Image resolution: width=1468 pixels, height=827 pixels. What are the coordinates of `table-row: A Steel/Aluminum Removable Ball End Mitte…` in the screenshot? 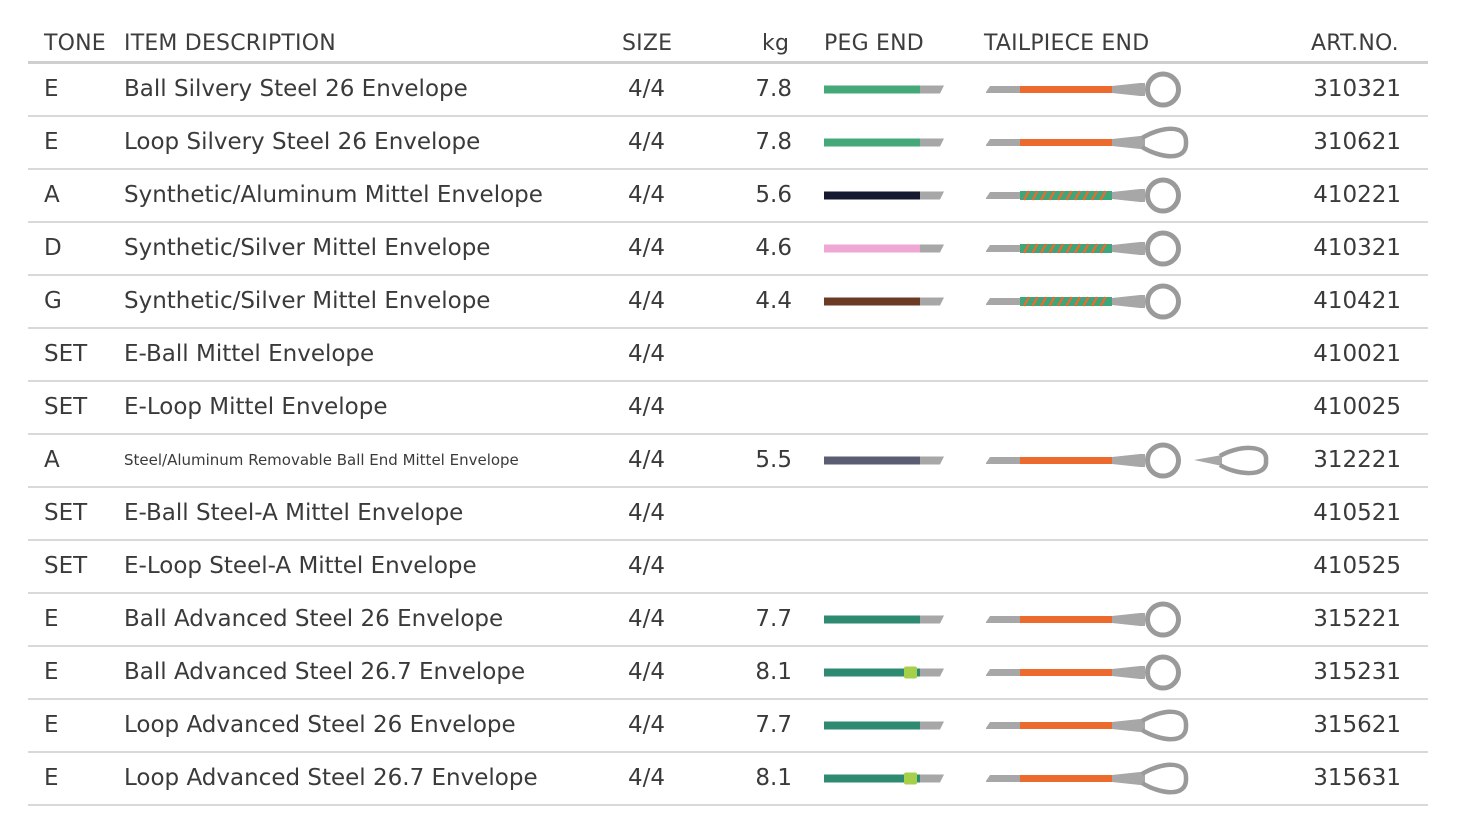 It's located at (728, 461).